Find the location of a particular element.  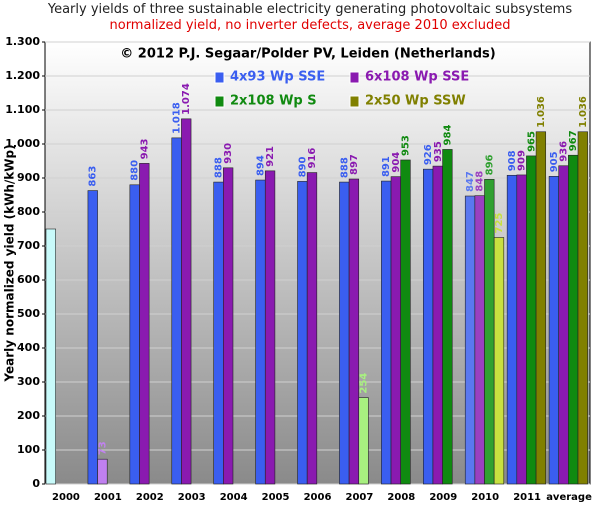

x-tick-label: 2008 is located at coordinates (401, 497).